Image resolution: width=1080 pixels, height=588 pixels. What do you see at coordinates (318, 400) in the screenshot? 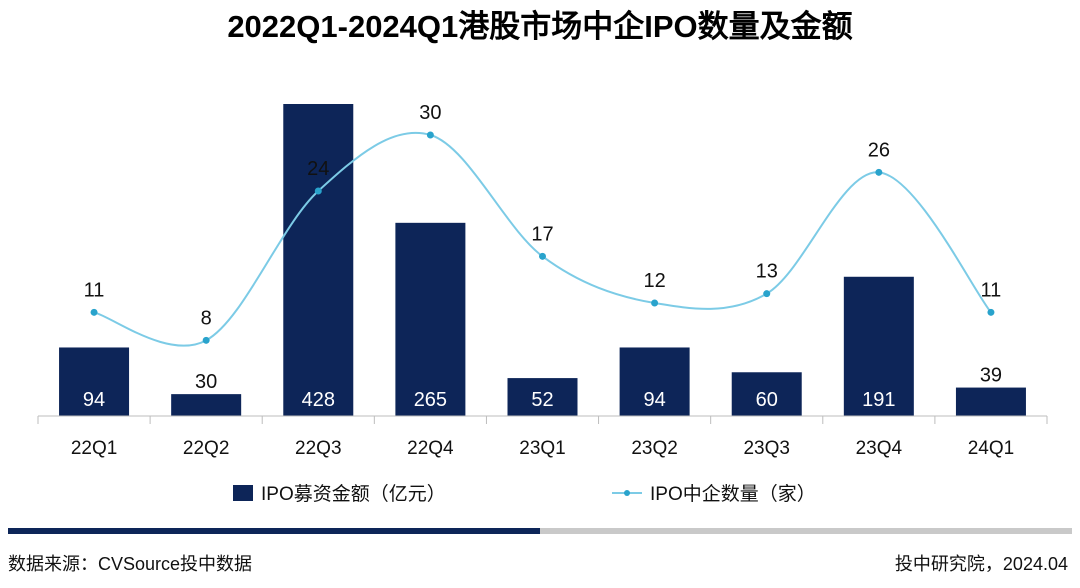
I see `bar-value-label: 428` at bounding box center [318, 400].